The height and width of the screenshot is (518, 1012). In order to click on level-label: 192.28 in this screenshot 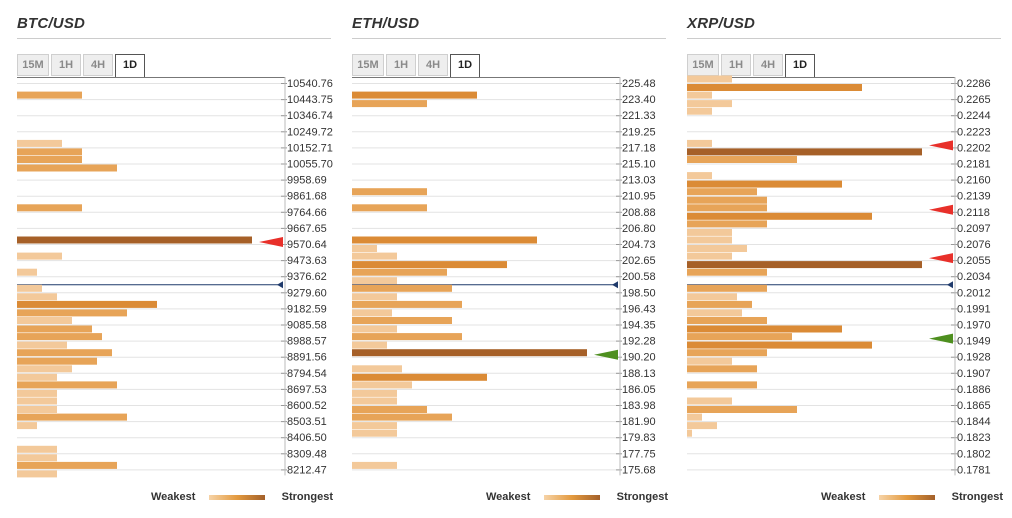, I will do `click(639, 342)`.